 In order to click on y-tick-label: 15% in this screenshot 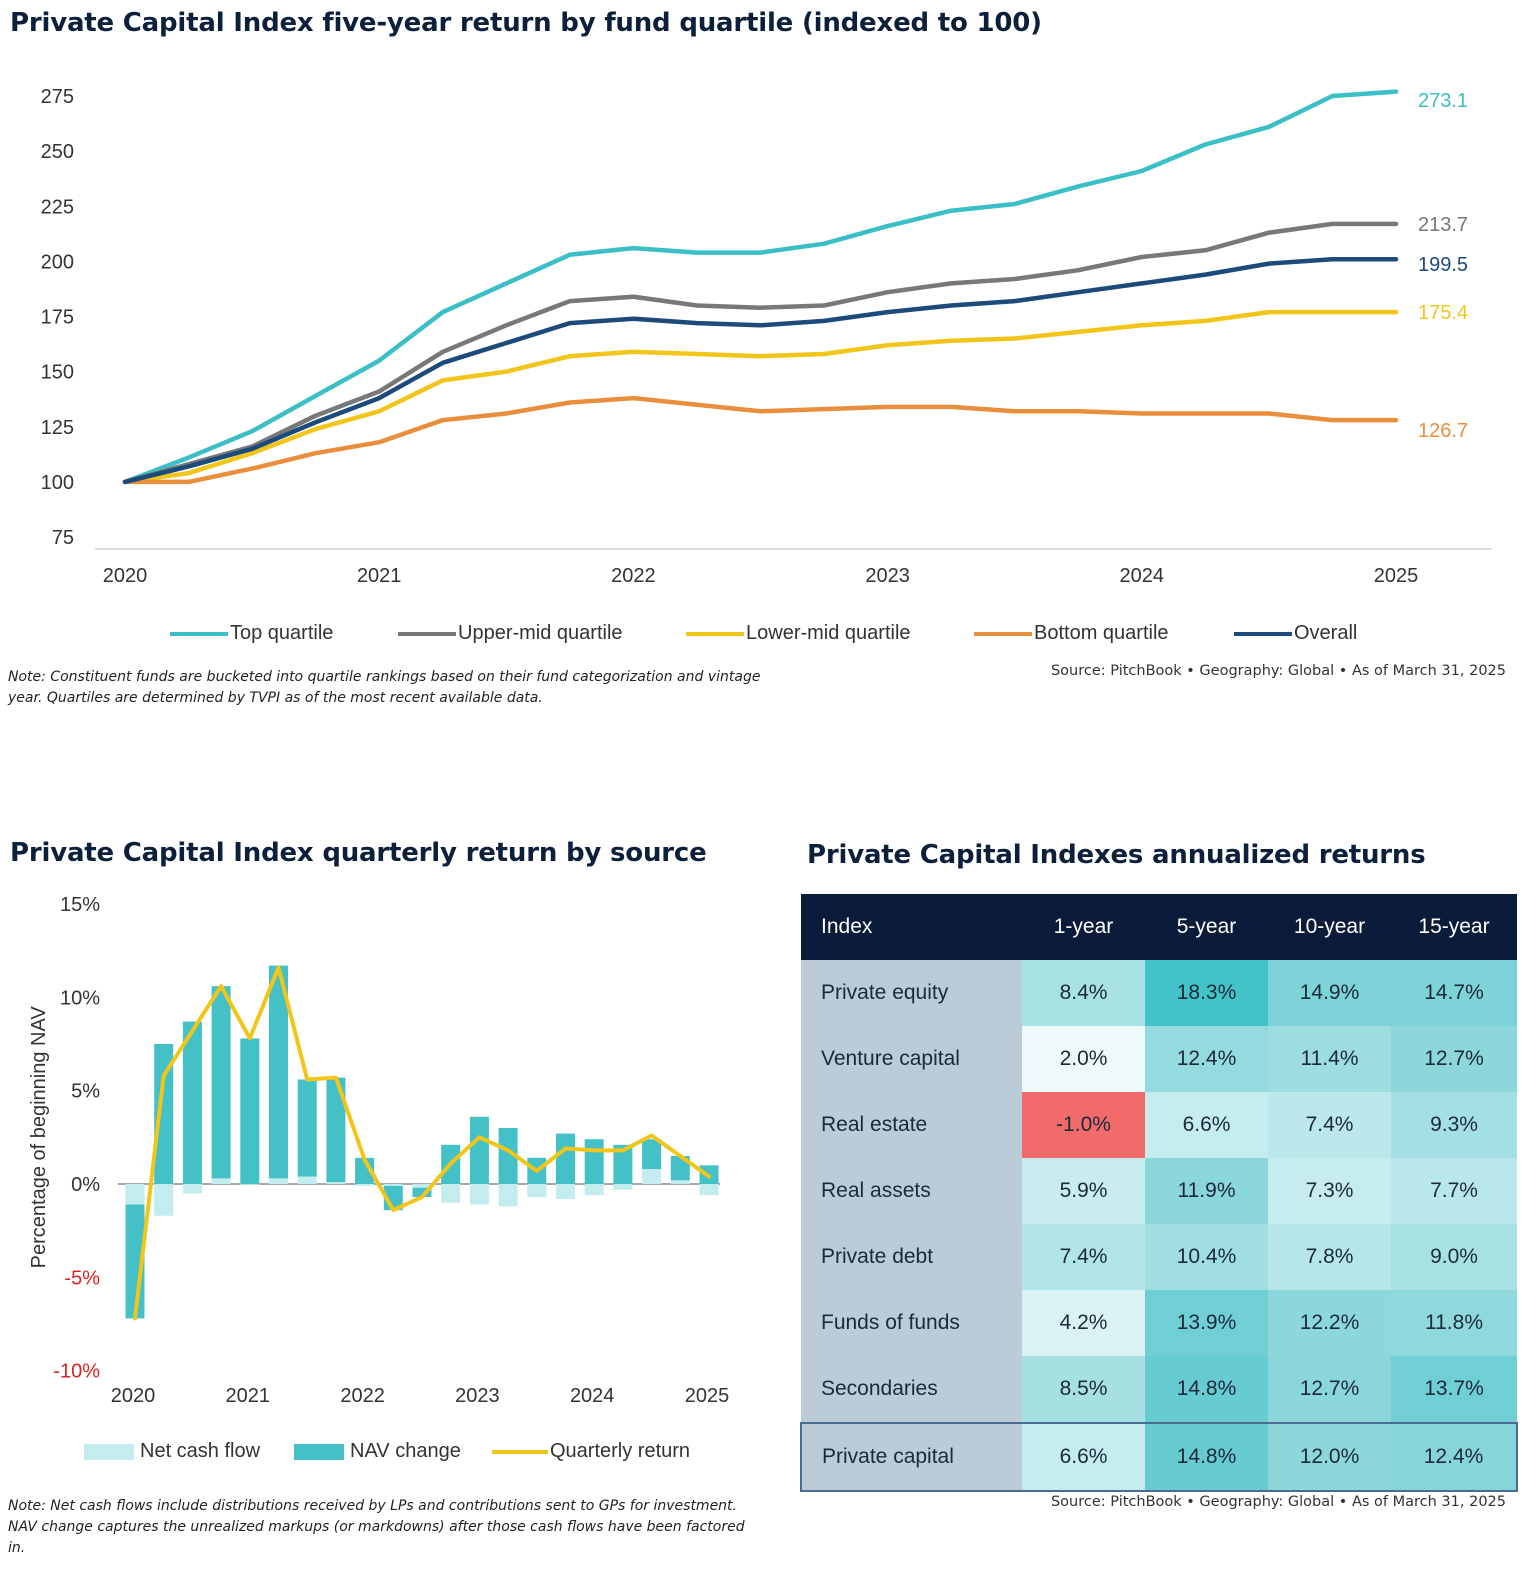, I will do `click(80, 905)`.